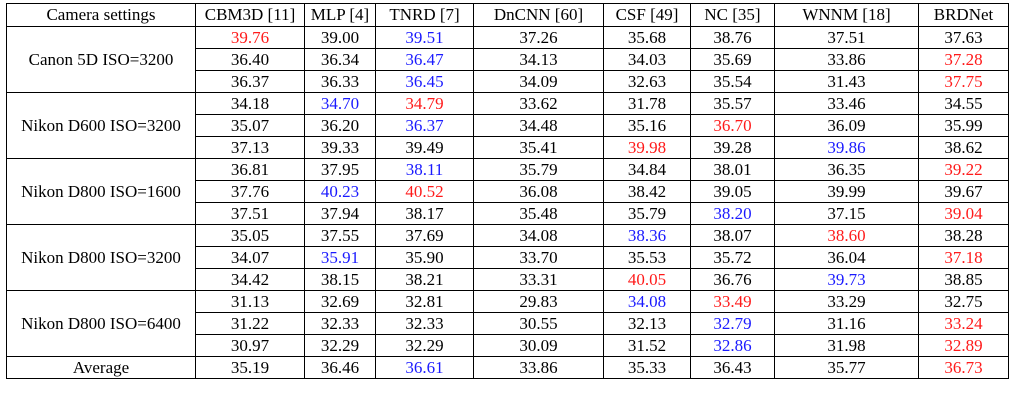  Describe the element at coordinates (647, 257) in the screenshot. I see `psnr-value-cell: 35.53` at that location.